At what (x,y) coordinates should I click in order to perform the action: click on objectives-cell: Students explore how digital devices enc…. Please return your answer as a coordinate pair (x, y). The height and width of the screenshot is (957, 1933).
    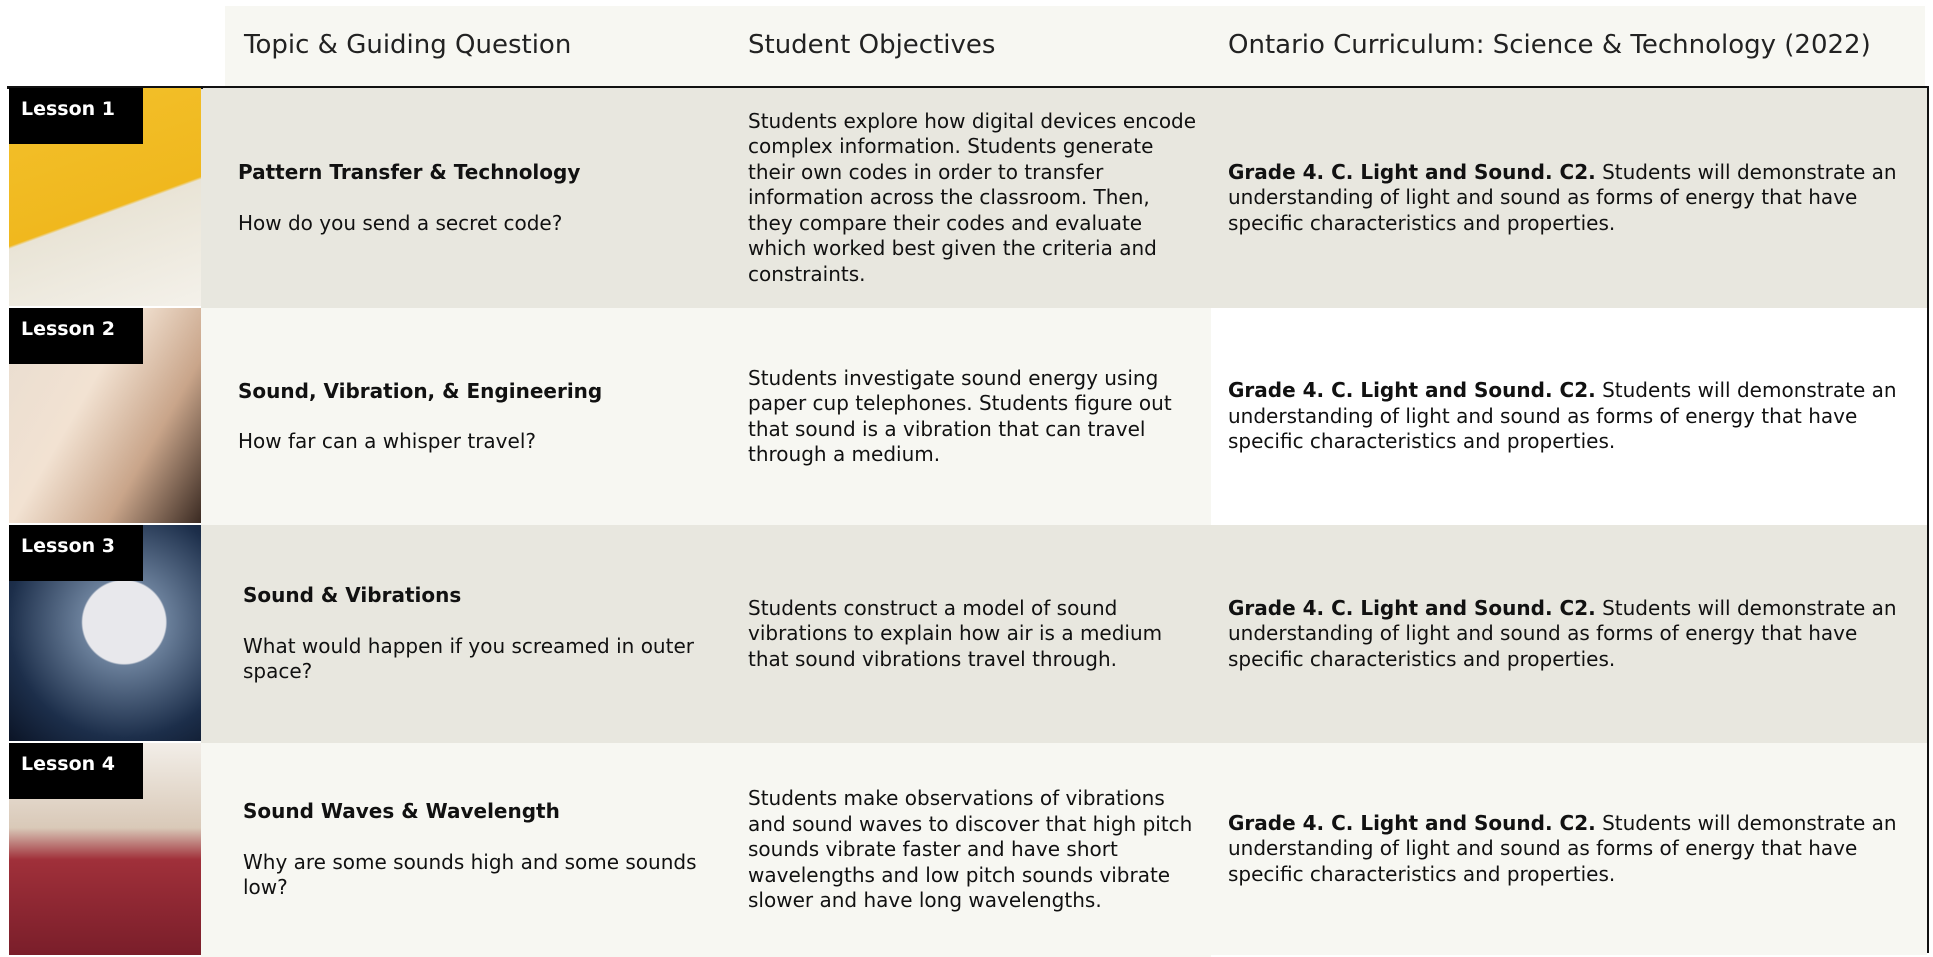
    Looking at the image, I should click on (974, 198).